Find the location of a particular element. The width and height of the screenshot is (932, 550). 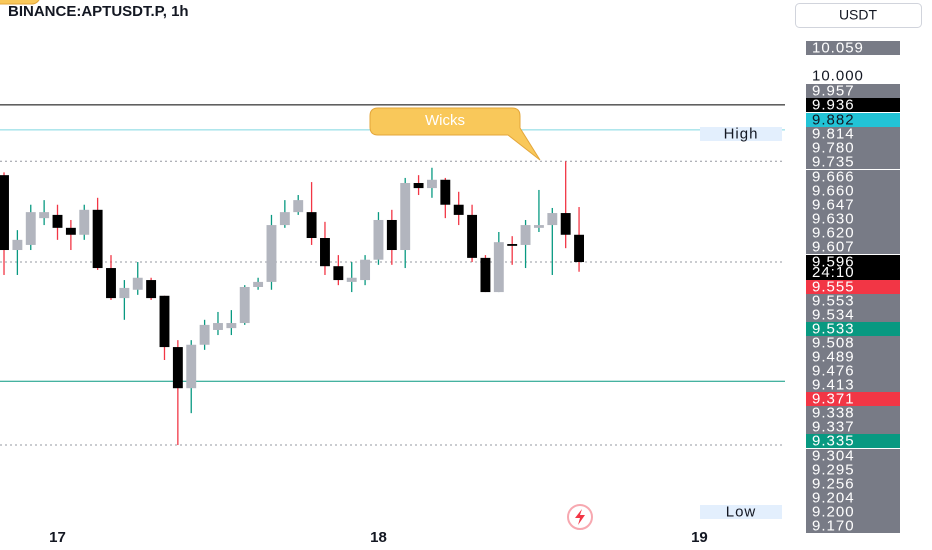

price-label: 9.957 is located at coordinates (833, 90).